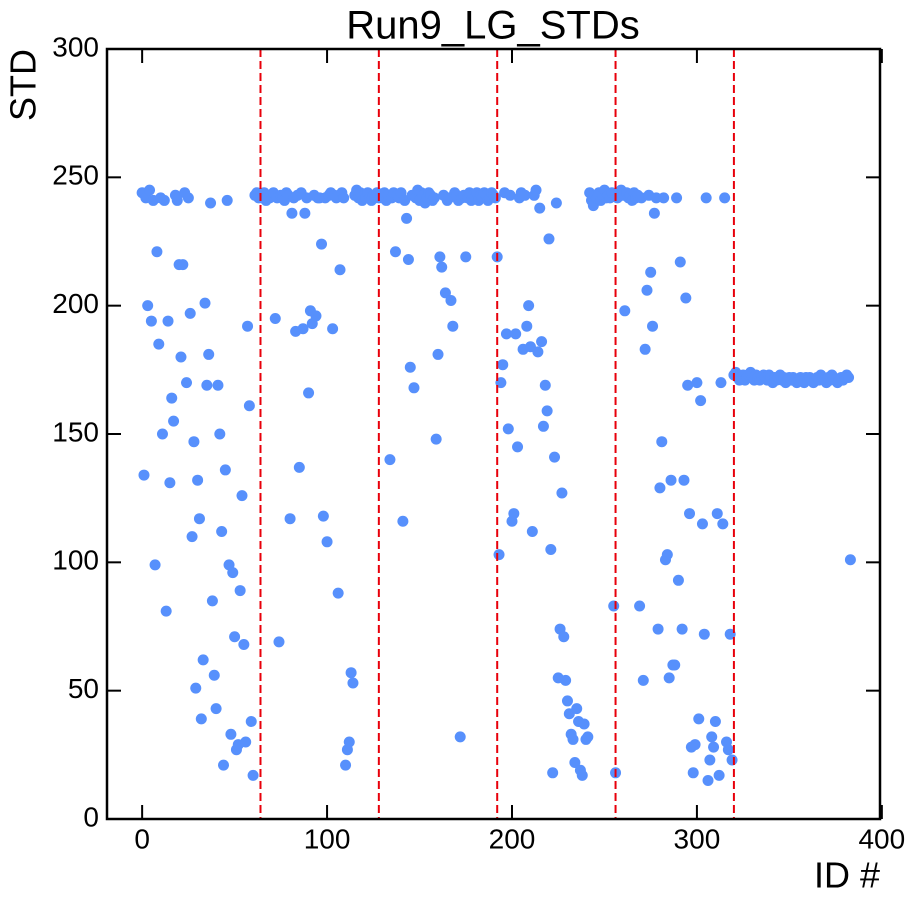  Describe the element at coordinates (75, 175) in the screenshot. I see `y-tick-label: 250` at that location.